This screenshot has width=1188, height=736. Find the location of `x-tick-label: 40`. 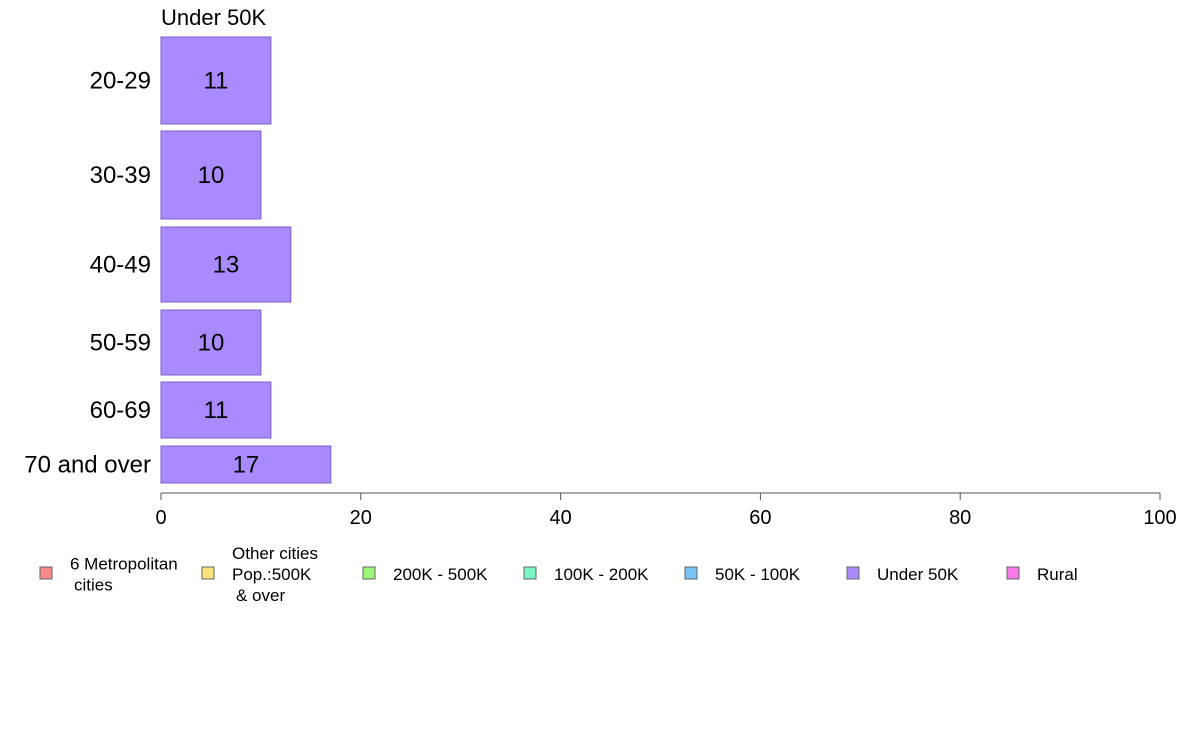

x-tick-label: 40 is located at coordinates (560, 518).